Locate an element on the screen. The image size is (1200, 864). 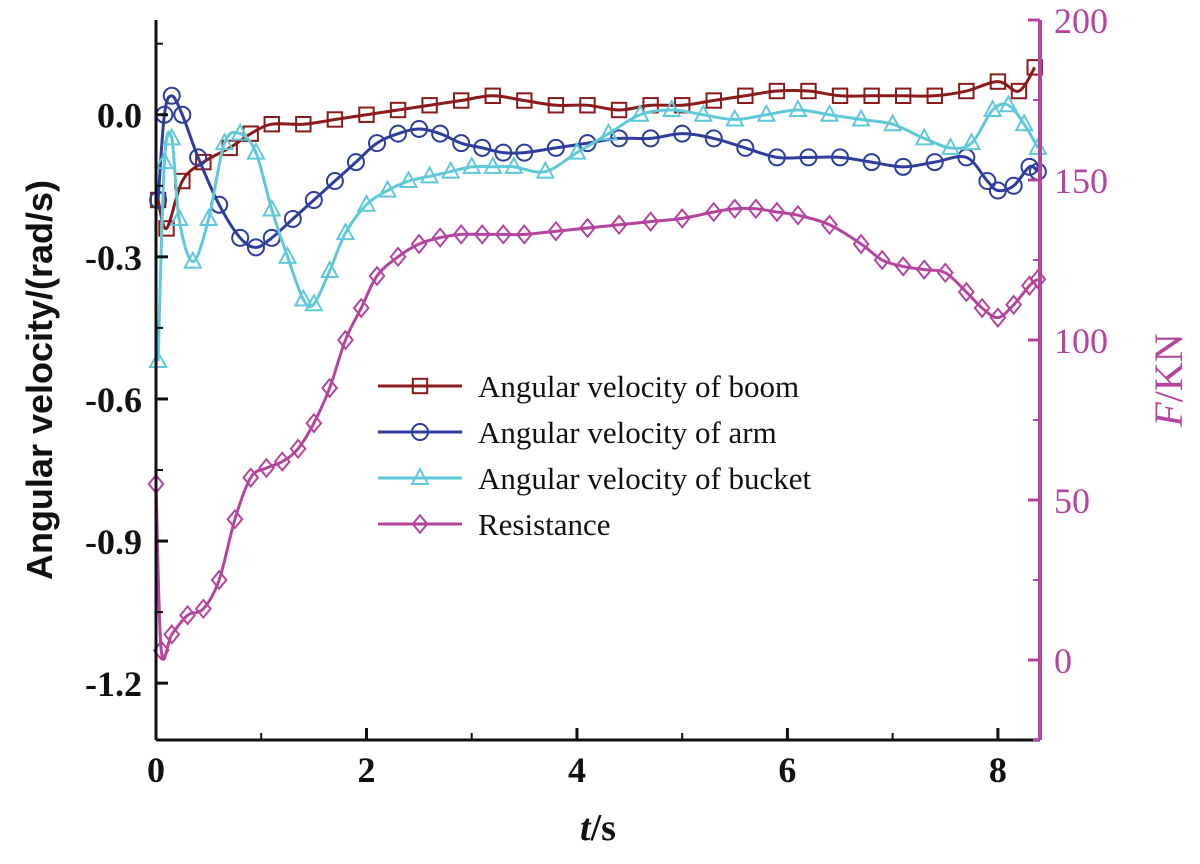
y2-axis-label-var: F is located at coordinates (1168, 415).